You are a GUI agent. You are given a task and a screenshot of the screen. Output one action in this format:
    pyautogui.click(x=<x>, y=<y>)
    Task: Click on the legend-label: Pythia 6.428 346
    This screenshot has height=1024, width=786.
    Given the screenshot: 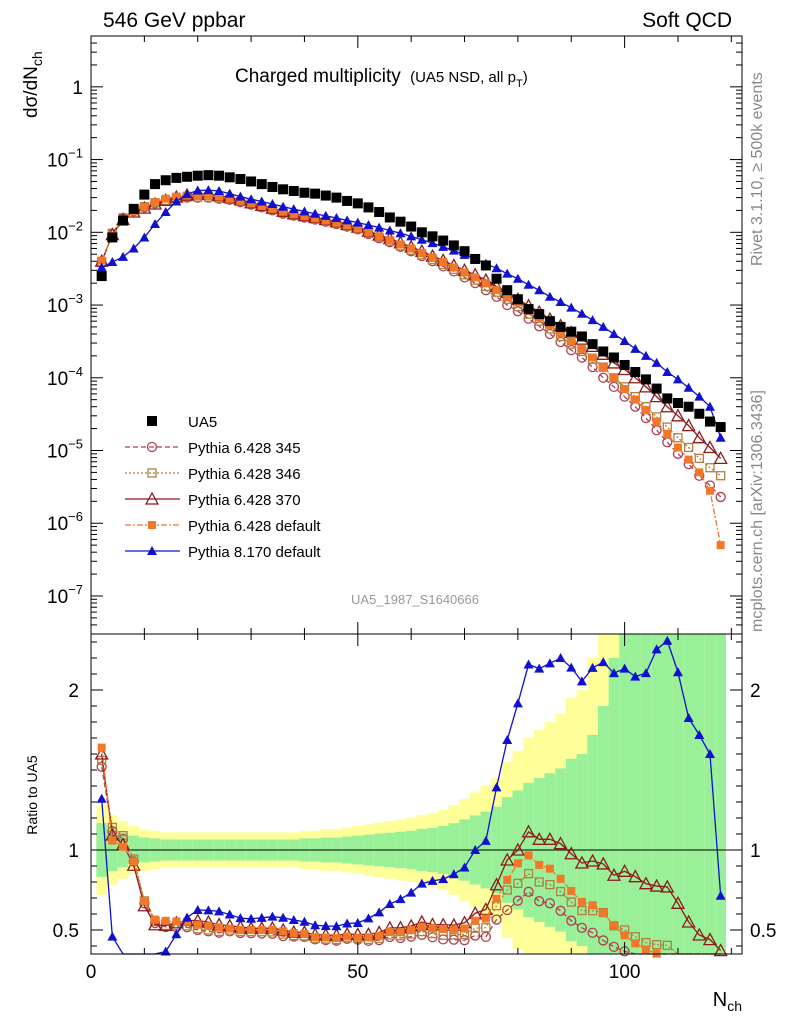 What is the action you would take?
    pyautogui.click(x=244, y=474)
    